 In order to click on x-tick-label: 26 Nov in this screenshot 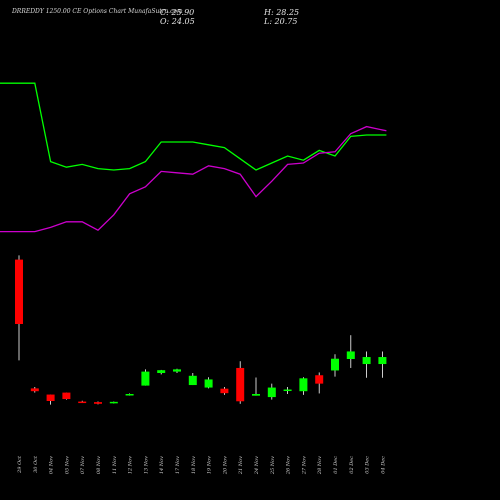, I will do `click(289, 465)`.